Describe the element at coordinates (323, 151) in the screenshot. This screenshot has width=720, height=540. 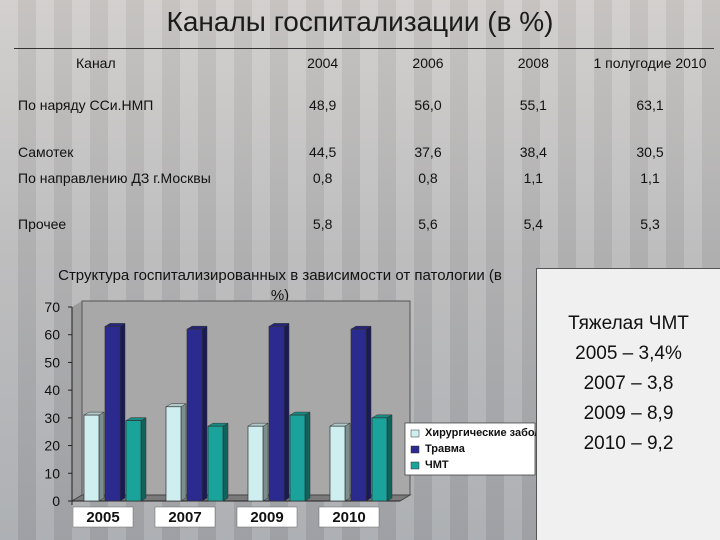
I see `table-cell: 44,5` at that location.